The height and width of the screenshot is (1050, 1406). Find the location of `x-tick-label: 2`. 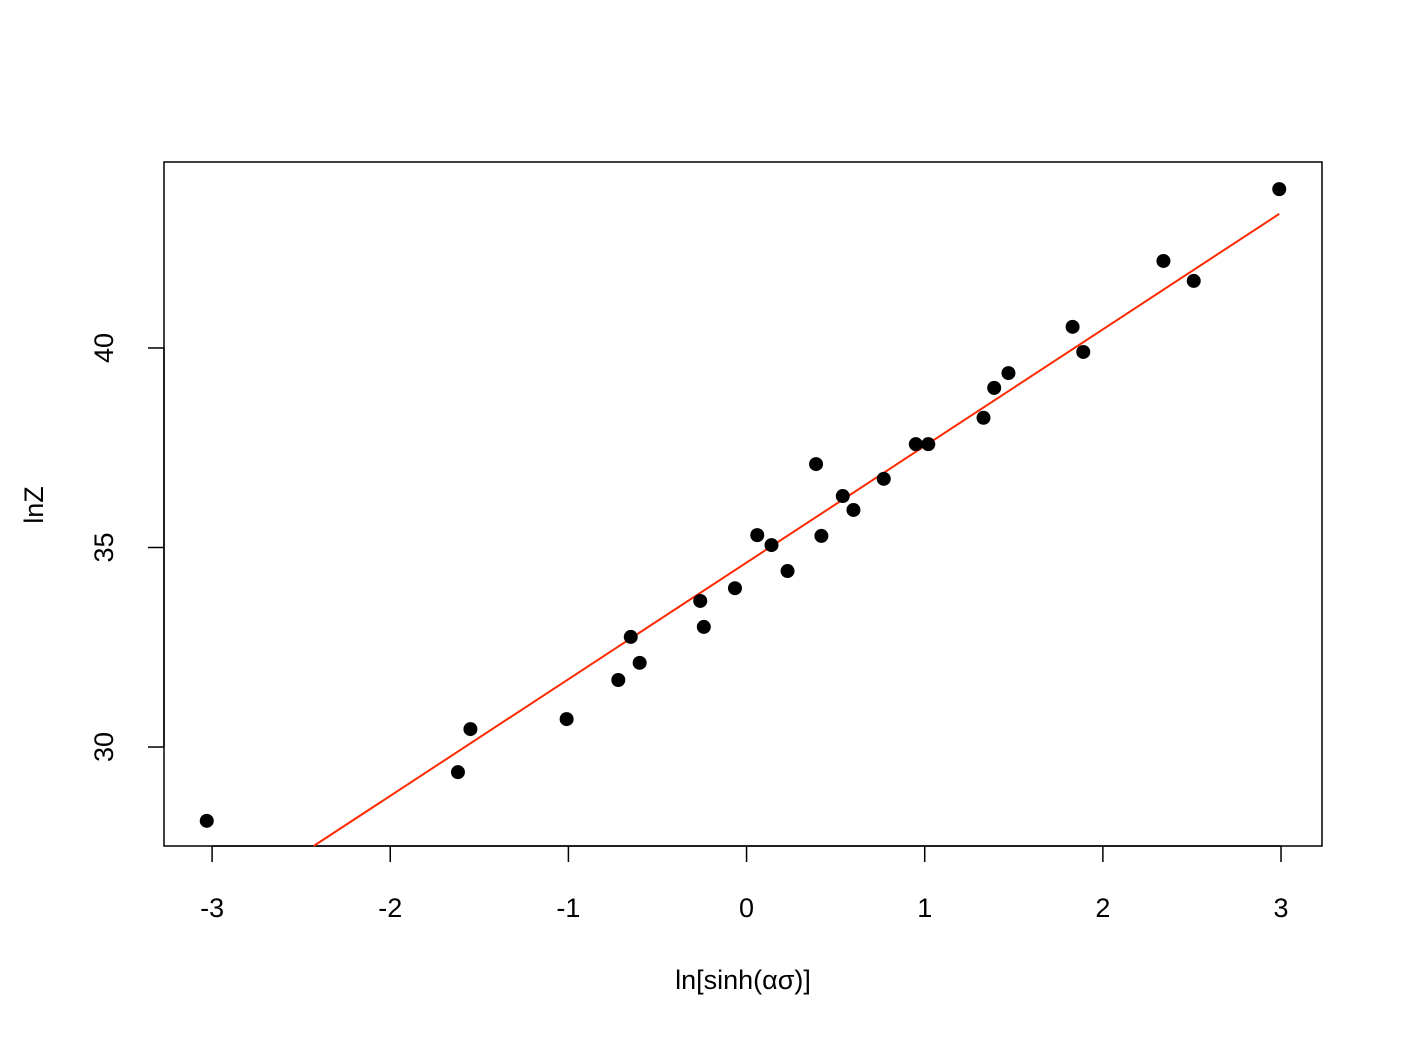

x-tick-label: 2 is located at coordinates (1102, 908).